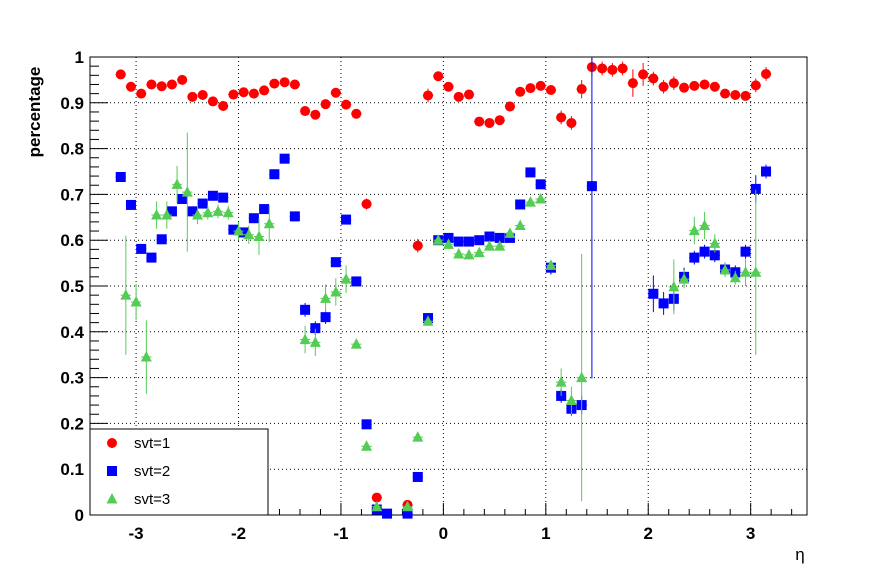 This screenshot has height=572, width=896. What do you see at coordinates (72, 194) in the screenshot?
I see `y-tick-label: 0.7` at bounding box center [72, 194].